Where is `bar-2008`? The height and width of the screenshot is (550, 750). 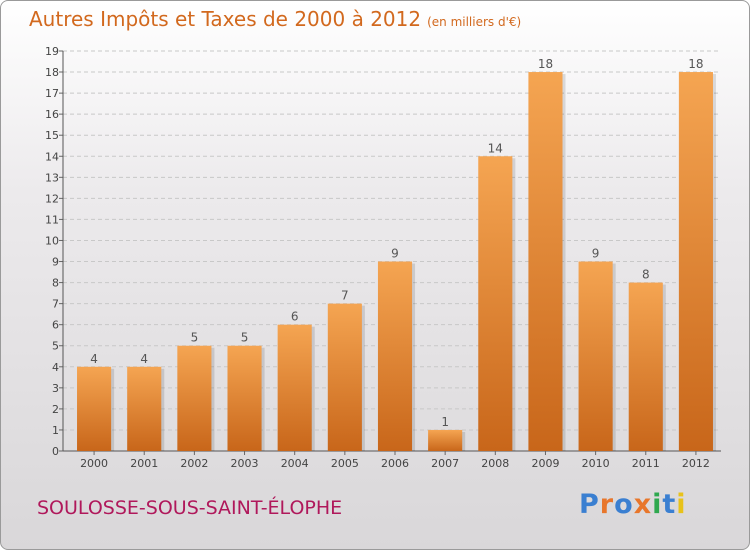 bar-2008 is located at coordinates (495, 303).